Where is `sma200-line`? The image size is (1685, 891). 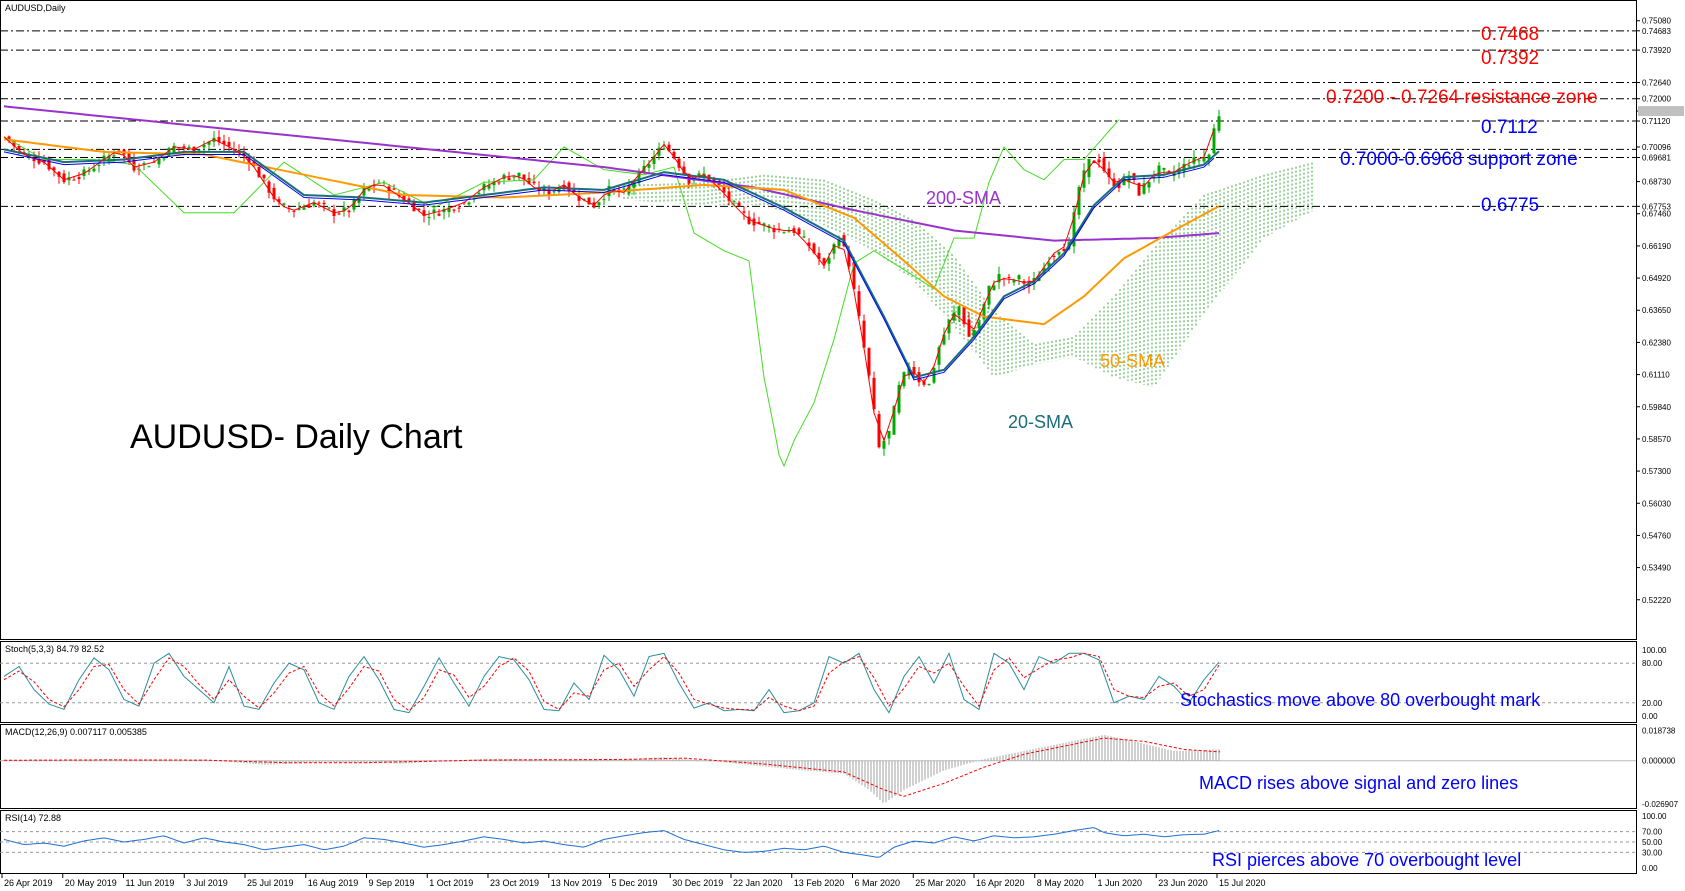
sma200-line is located at coordinates (611, 173).